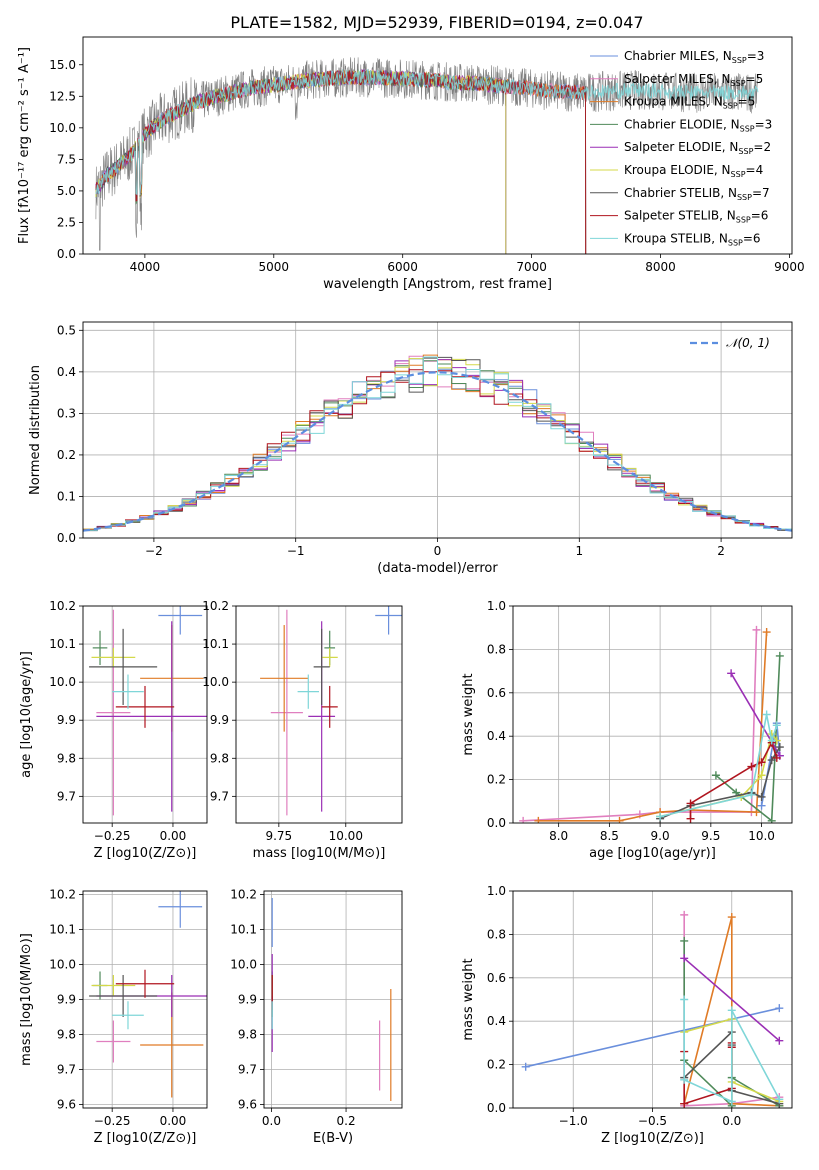  I want to click on y-tick-label: 5.0, so click(66, 191).